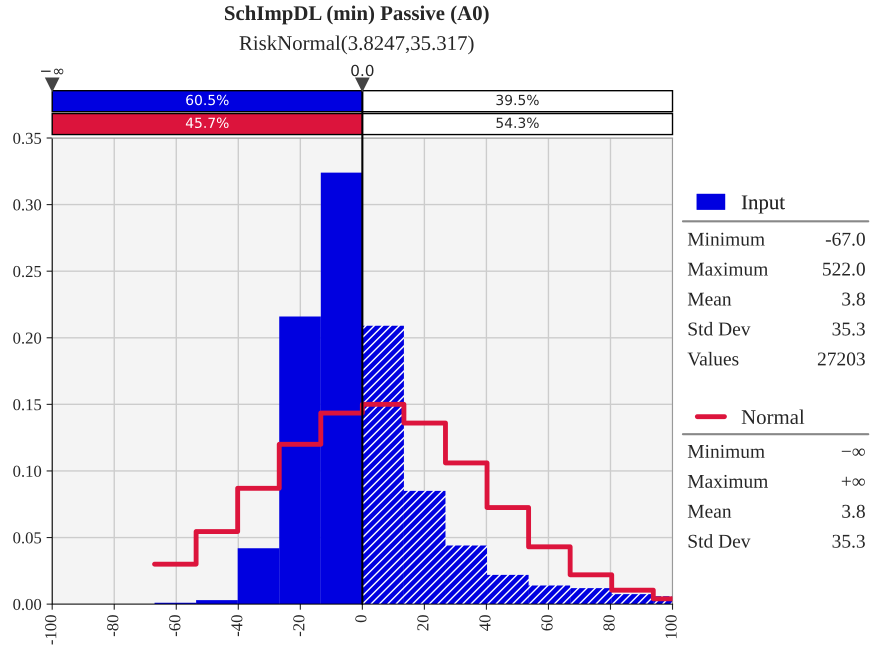 This screenshot has width=870, height=651. I want to click on y-tick-label: 0.25, so click(27, 272).